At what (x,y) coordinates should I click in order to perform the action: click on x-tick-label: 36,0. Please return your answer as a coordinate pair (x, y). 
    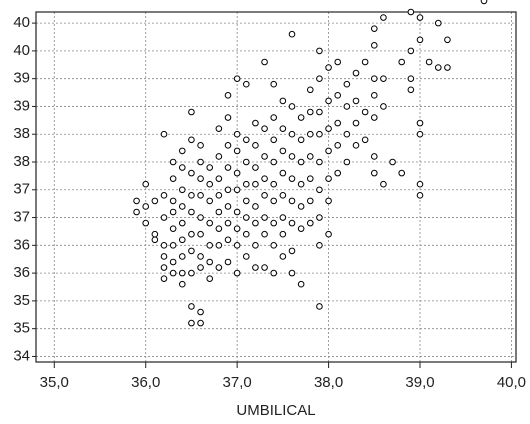
    Looking at the image, I should click on (145, 382).